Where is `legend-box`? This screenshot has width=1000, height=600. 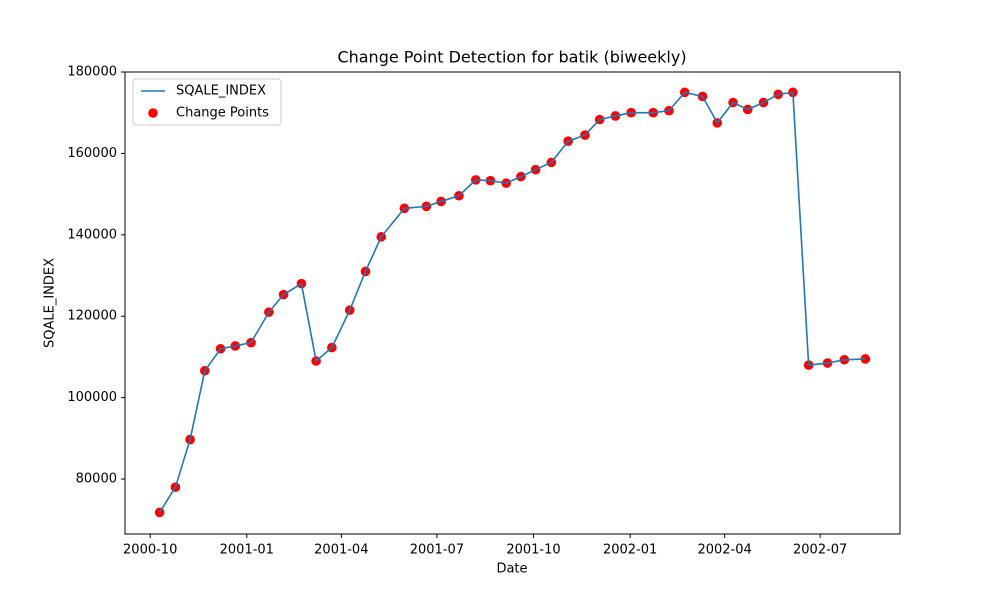
legend-box is located at coordinates (207, 102).